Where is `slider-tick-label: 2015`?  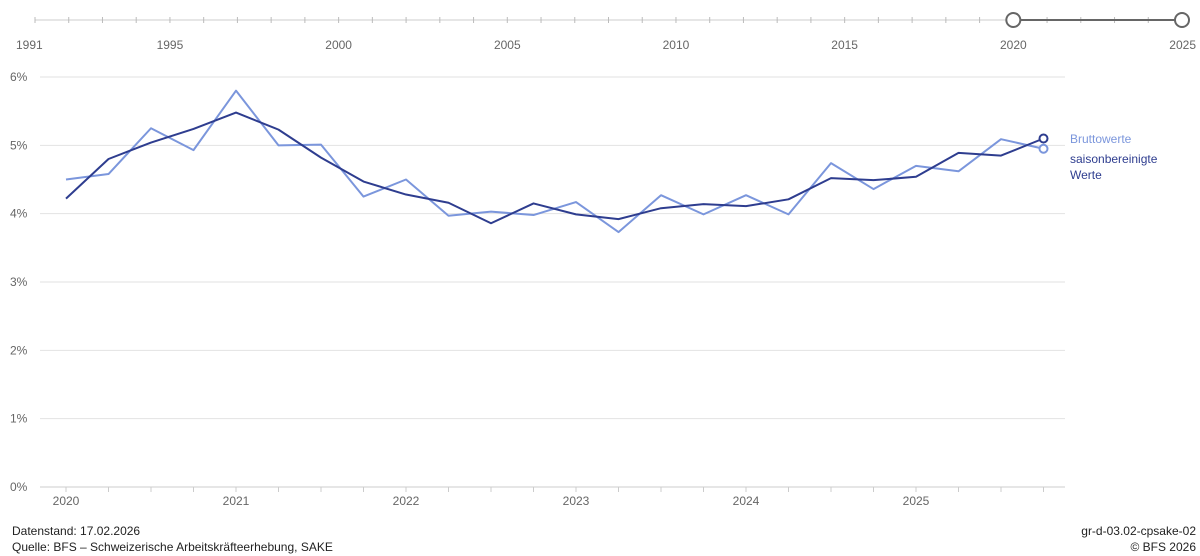
slider-tick-label: 2015 is located at coordinates (844, 45).